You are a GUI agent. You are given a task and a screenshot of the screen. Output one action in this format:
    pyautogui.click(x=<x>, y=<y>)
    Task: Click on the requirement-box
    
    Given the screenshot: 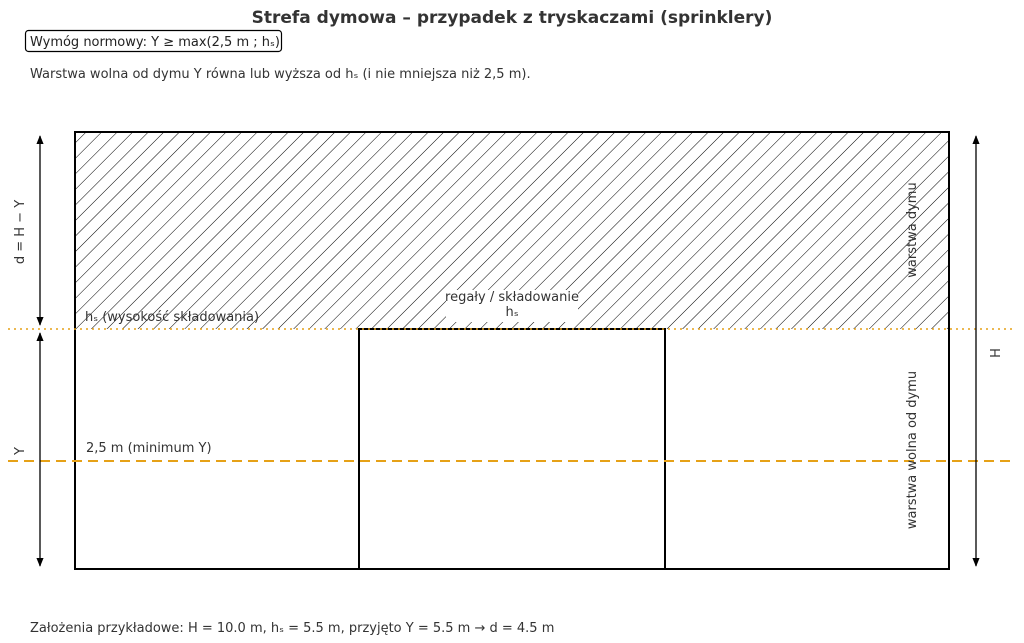 What is the action you would take?
    pyautogui.click(x=153, y=41)
    